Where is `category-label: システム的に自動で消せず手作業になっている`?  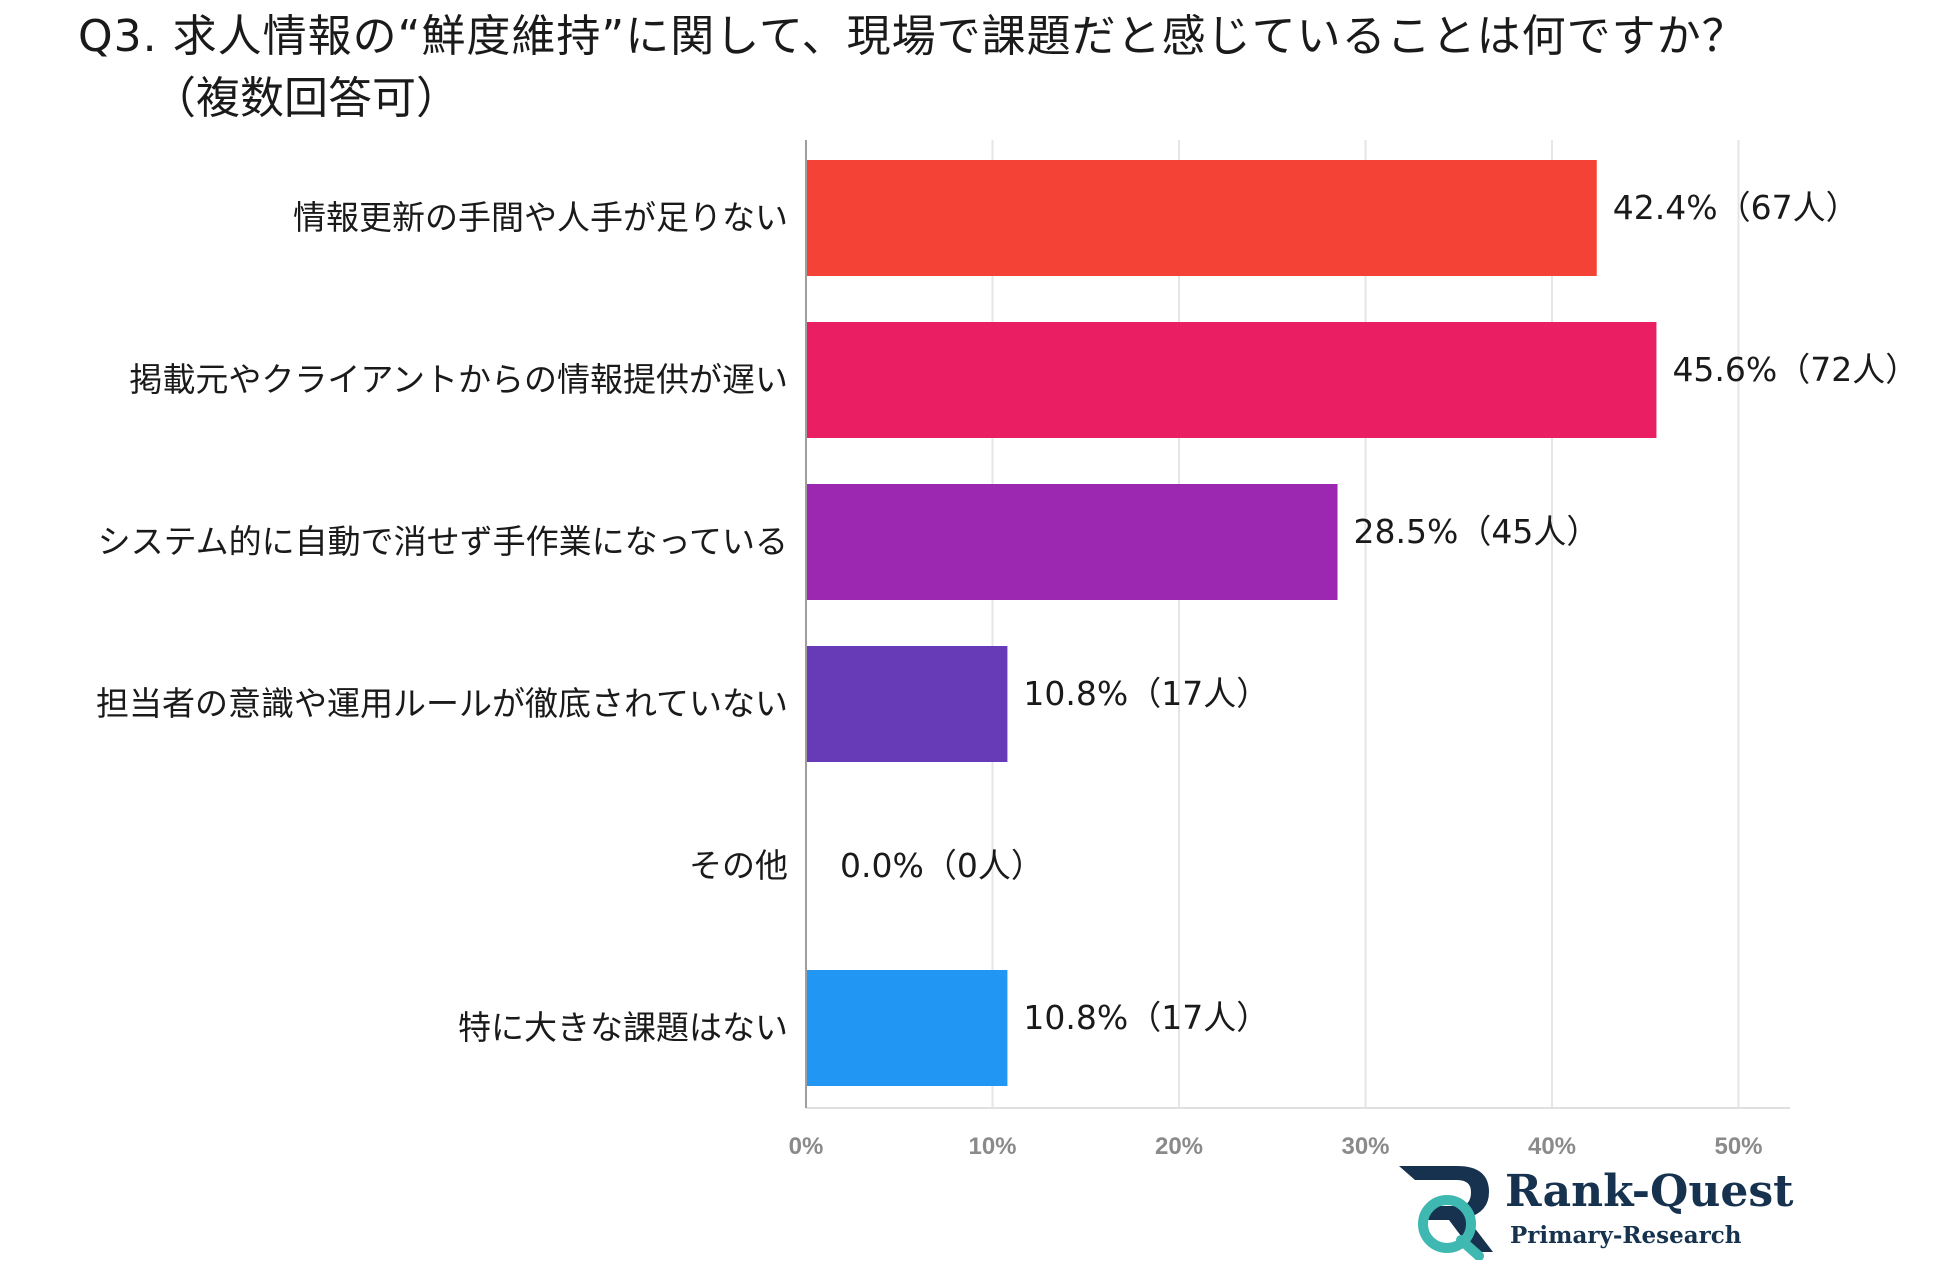
category-label: システム的に自動で消せず手作業になっている is located at coordinates (443, 541).